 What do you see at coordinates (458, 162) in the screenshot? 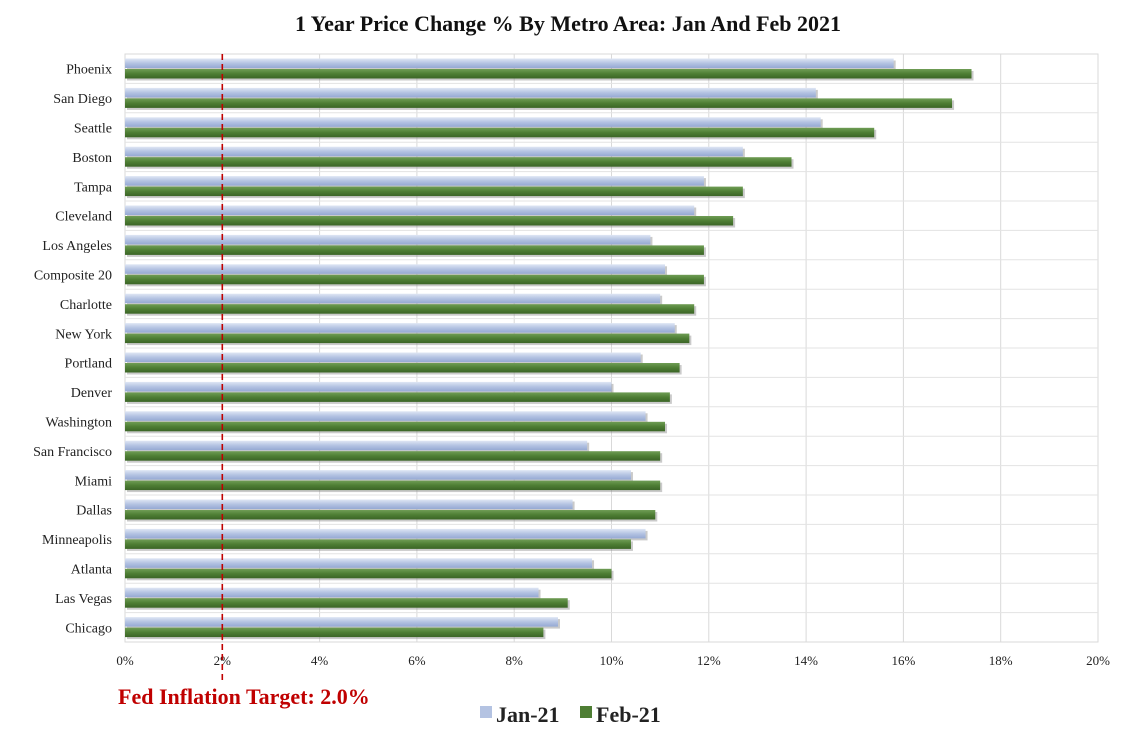
I see `bar-feb-21-boston` at bounding box center [458, 162].